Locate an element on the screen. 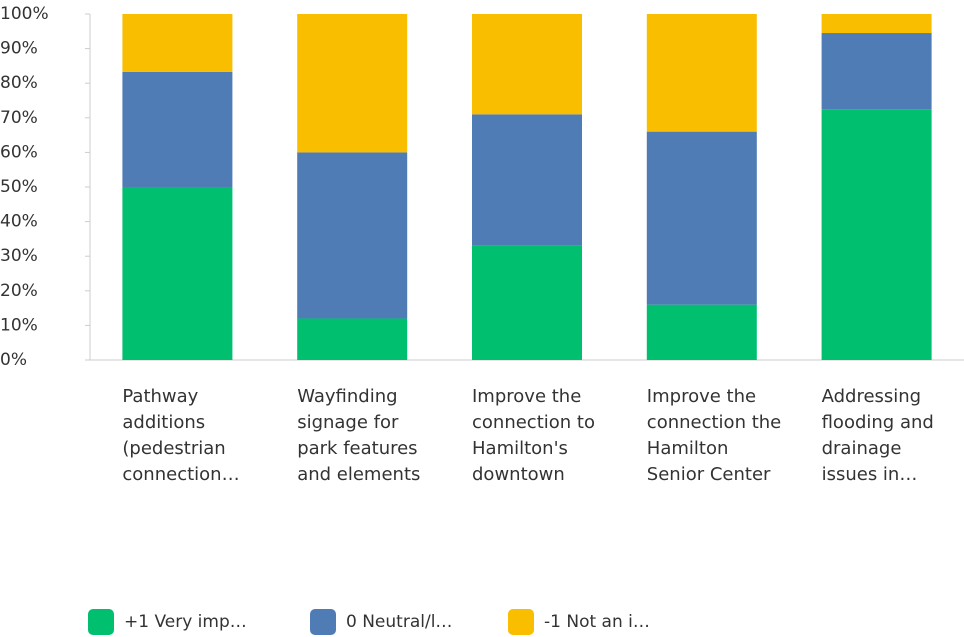  y-tick-label: 30% is located at coordinates (19, 256).